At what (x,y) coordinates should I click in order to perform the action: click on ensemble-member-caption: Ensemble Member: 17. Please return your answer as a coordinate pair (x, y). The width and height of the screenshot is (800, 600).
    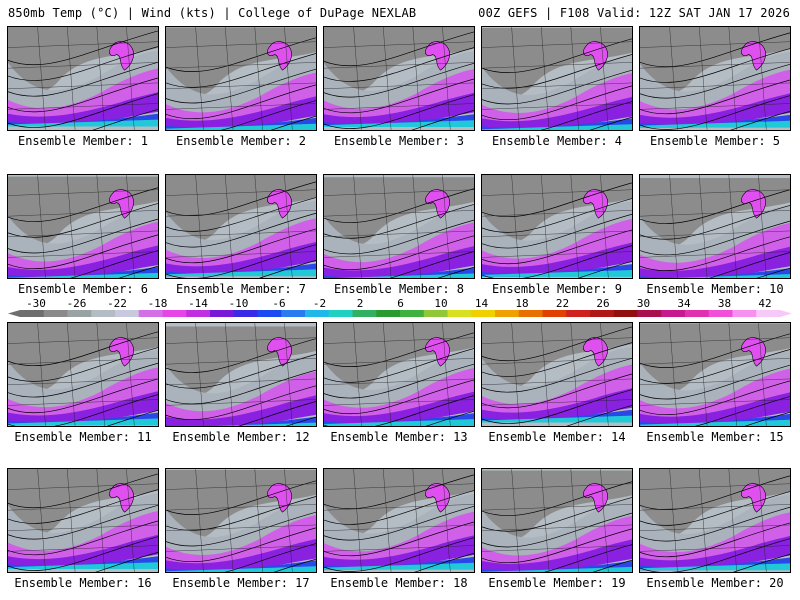
    Looking at the image, I should click on (241, 583).